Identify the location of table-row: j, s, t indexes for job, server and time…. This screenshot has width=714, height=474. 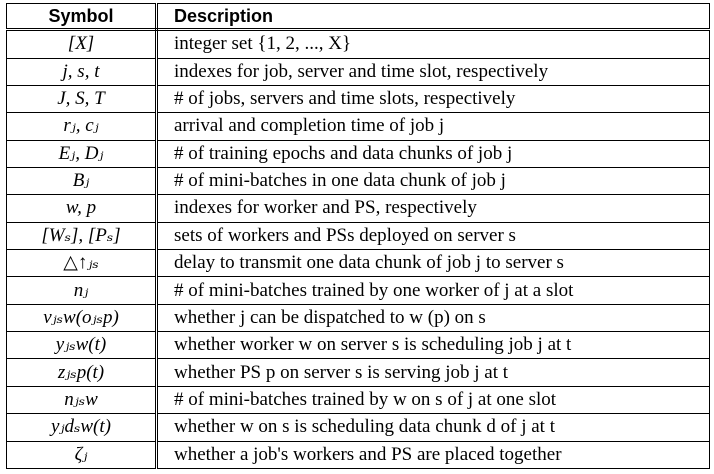
(358, 71).